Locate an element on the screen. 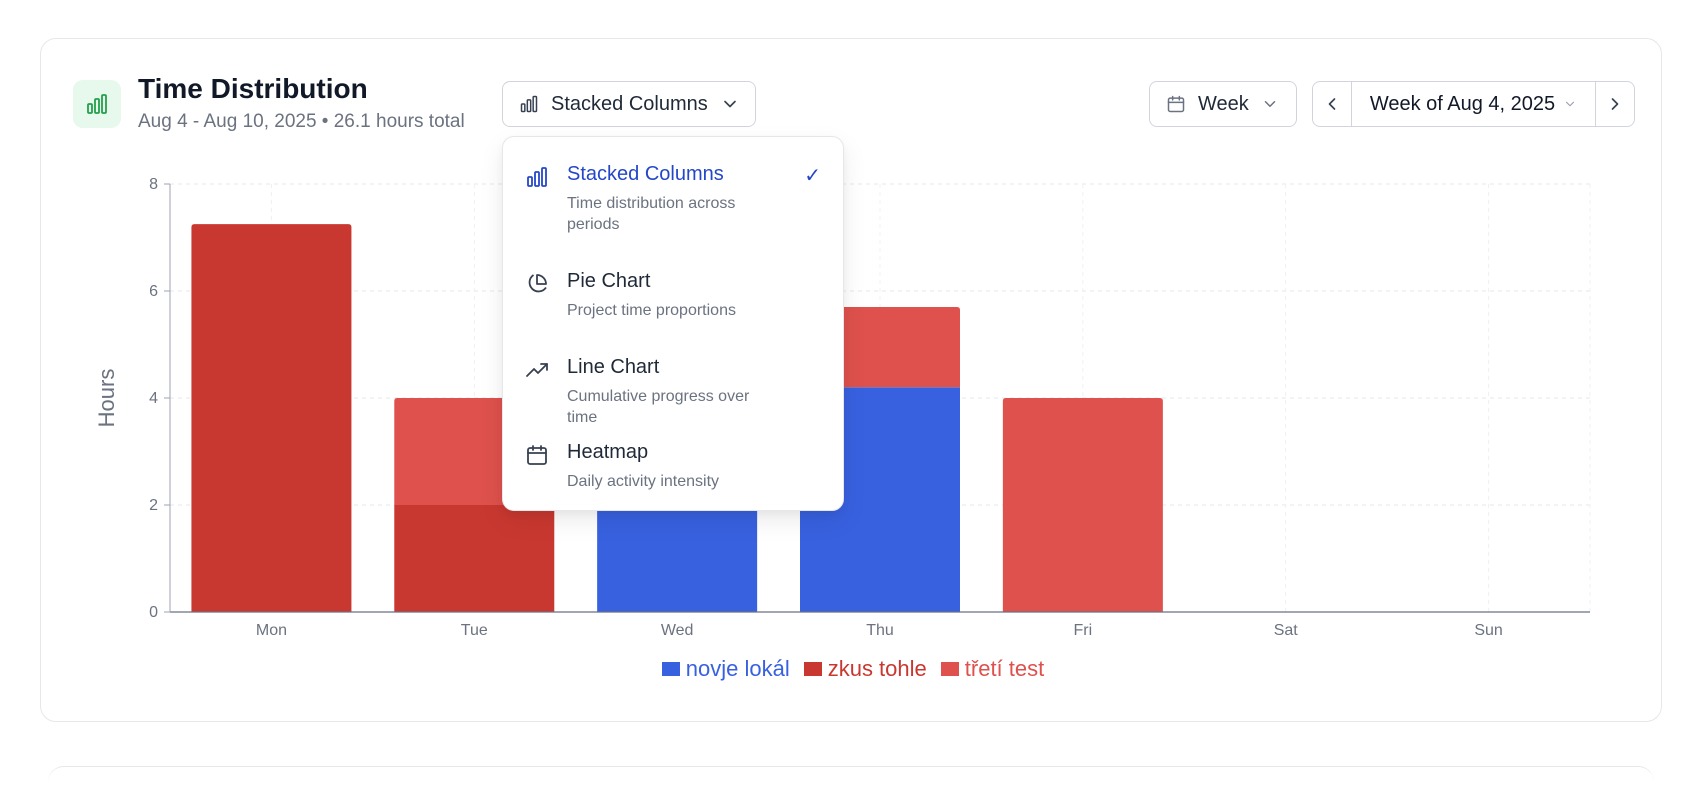 The height and width of the screenshot is (807, 1706). trending-up-icon is located at coordinates (537, 370).